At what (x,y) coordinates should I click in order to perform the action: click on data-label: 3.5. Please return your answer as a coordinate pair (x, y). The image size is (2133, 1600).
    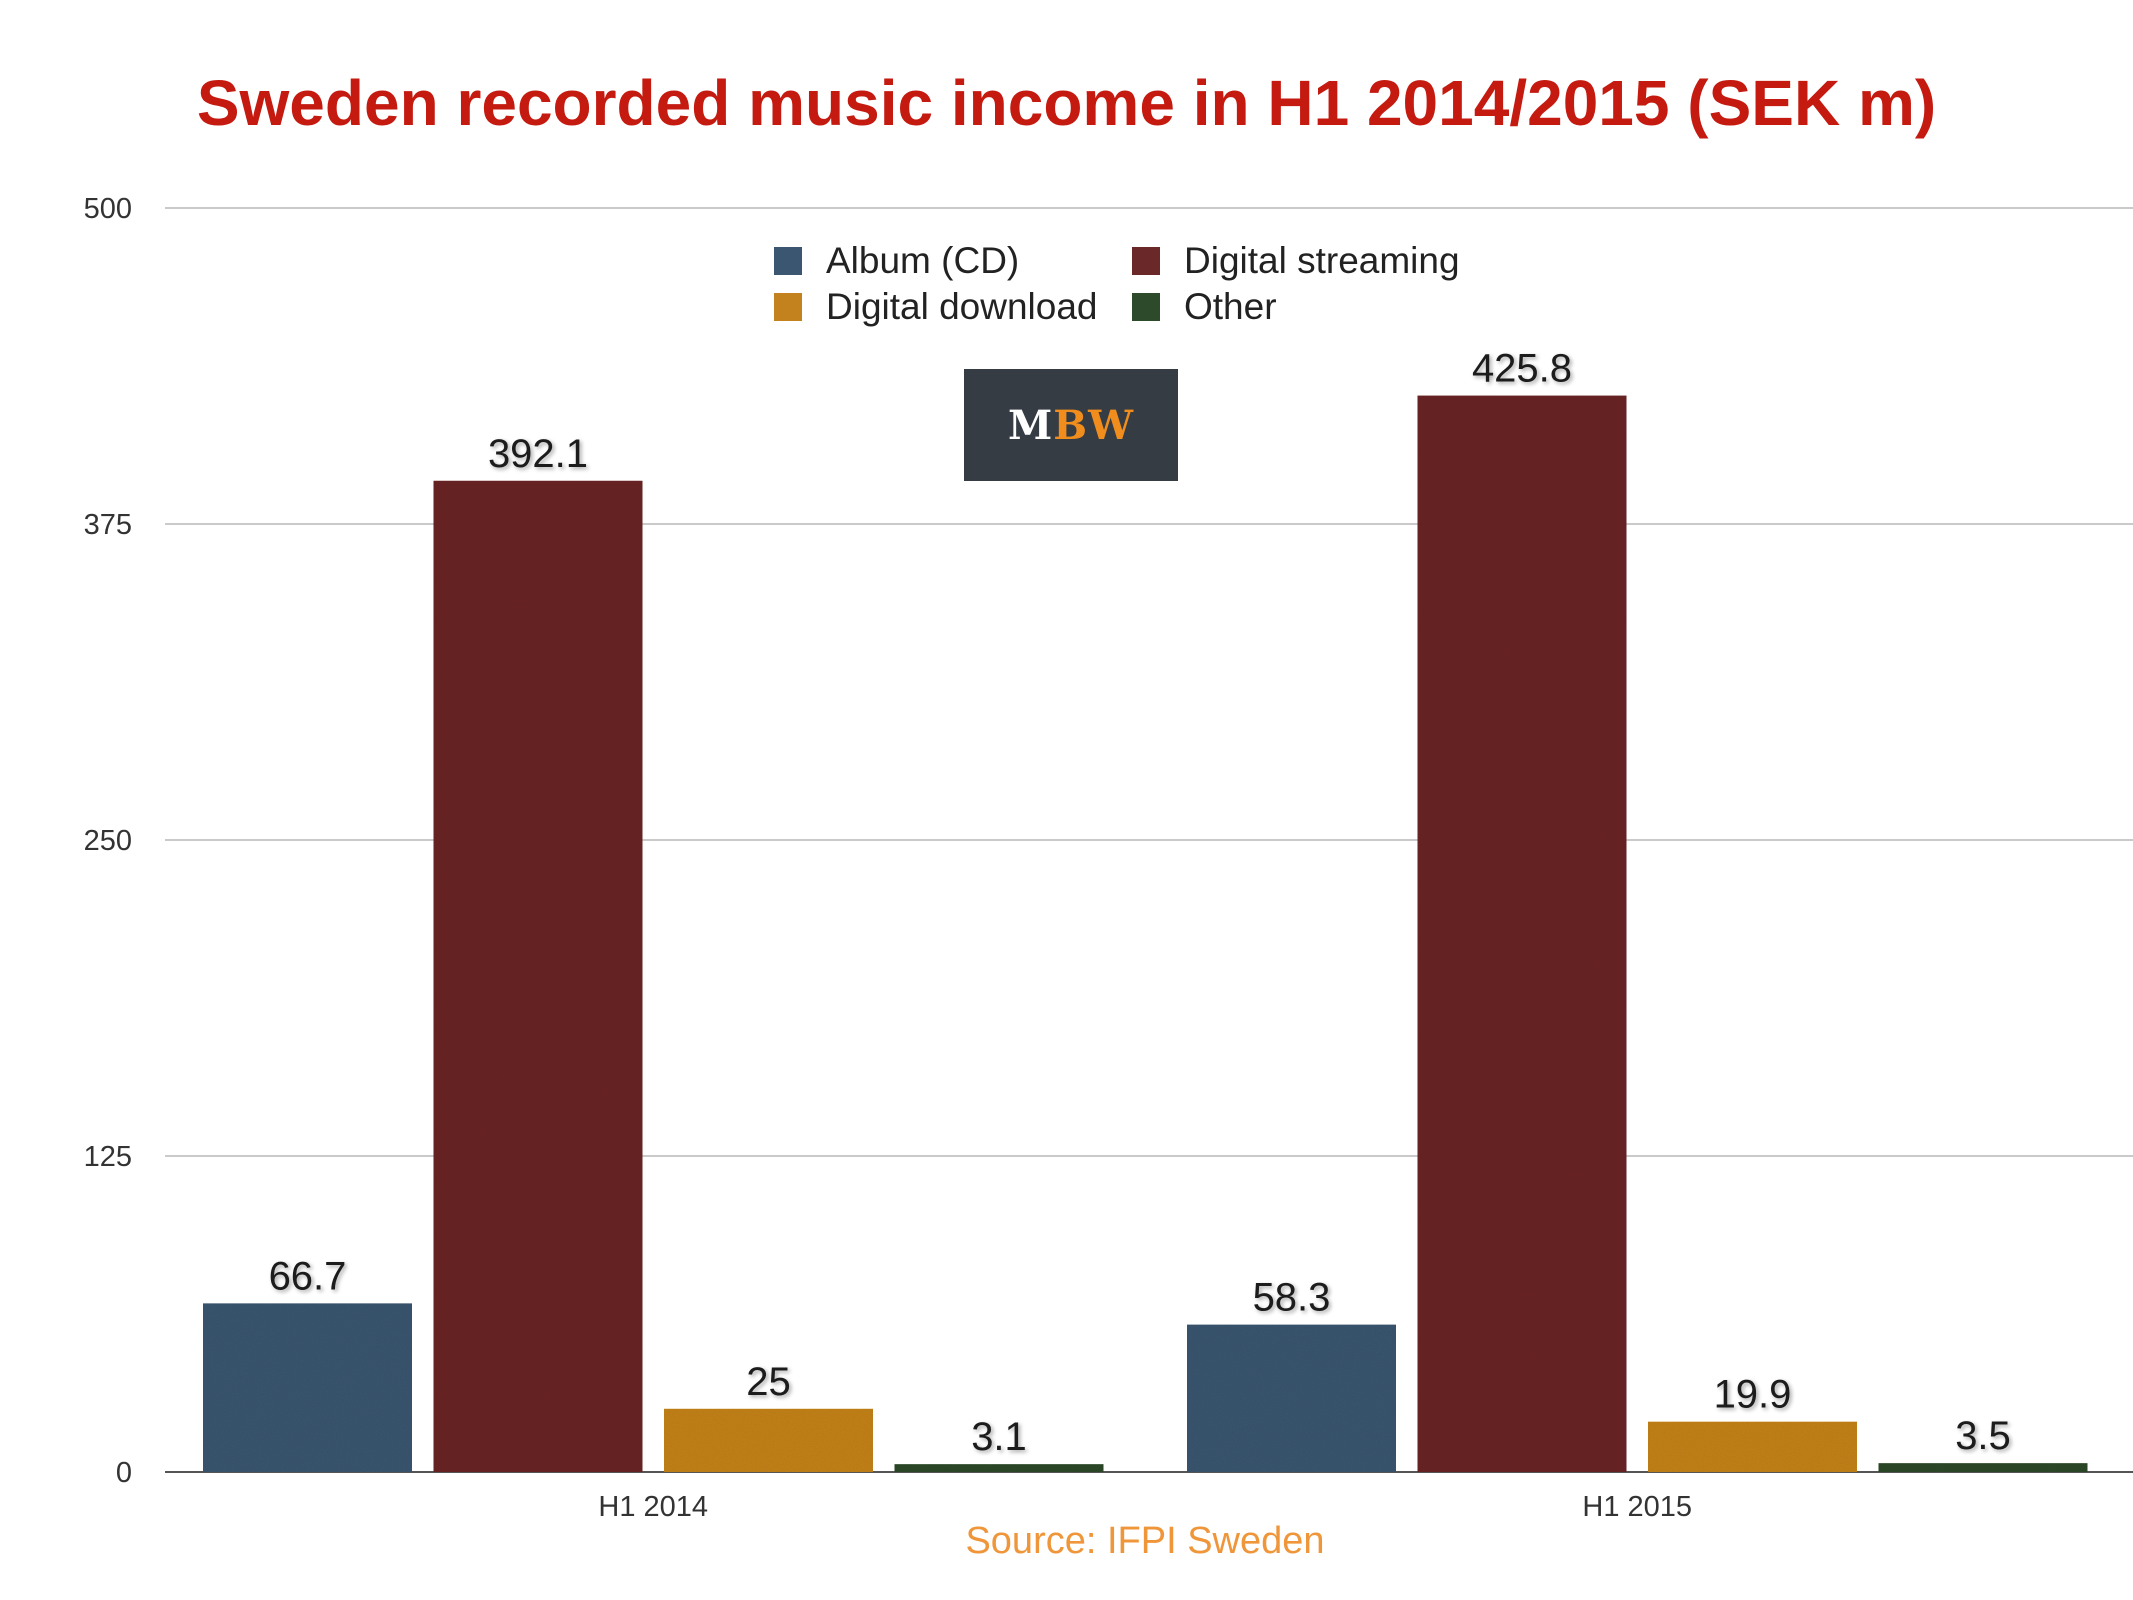
    Looking at the image, I should click on (1983, 1436).